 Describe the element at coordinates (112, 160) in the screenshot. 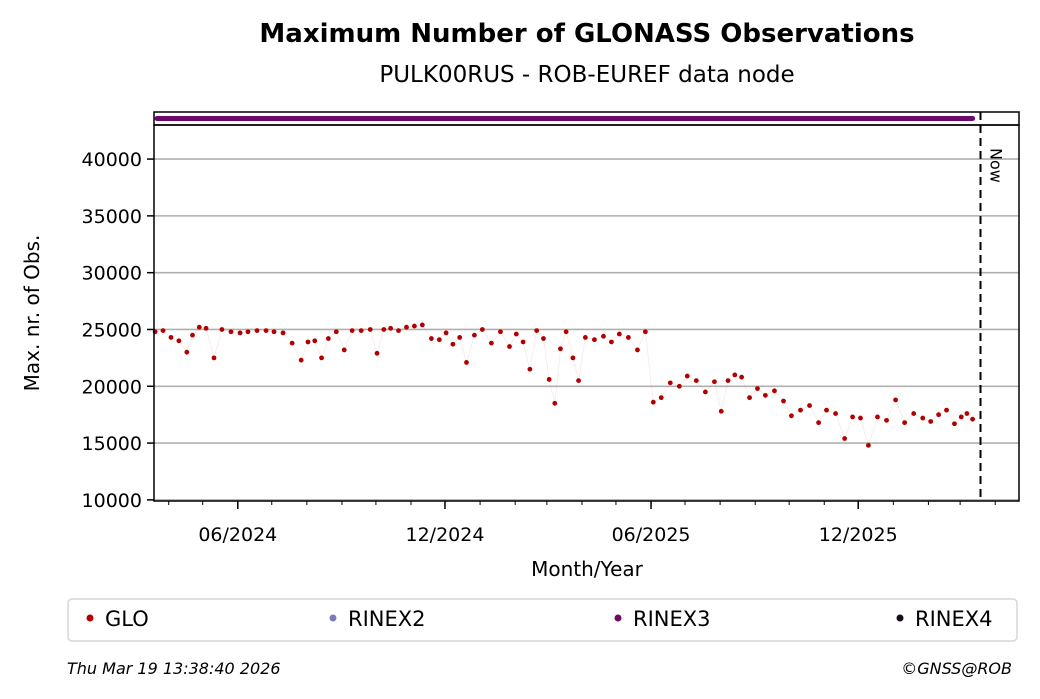

I see `y-tick-label: 40000` at that location.